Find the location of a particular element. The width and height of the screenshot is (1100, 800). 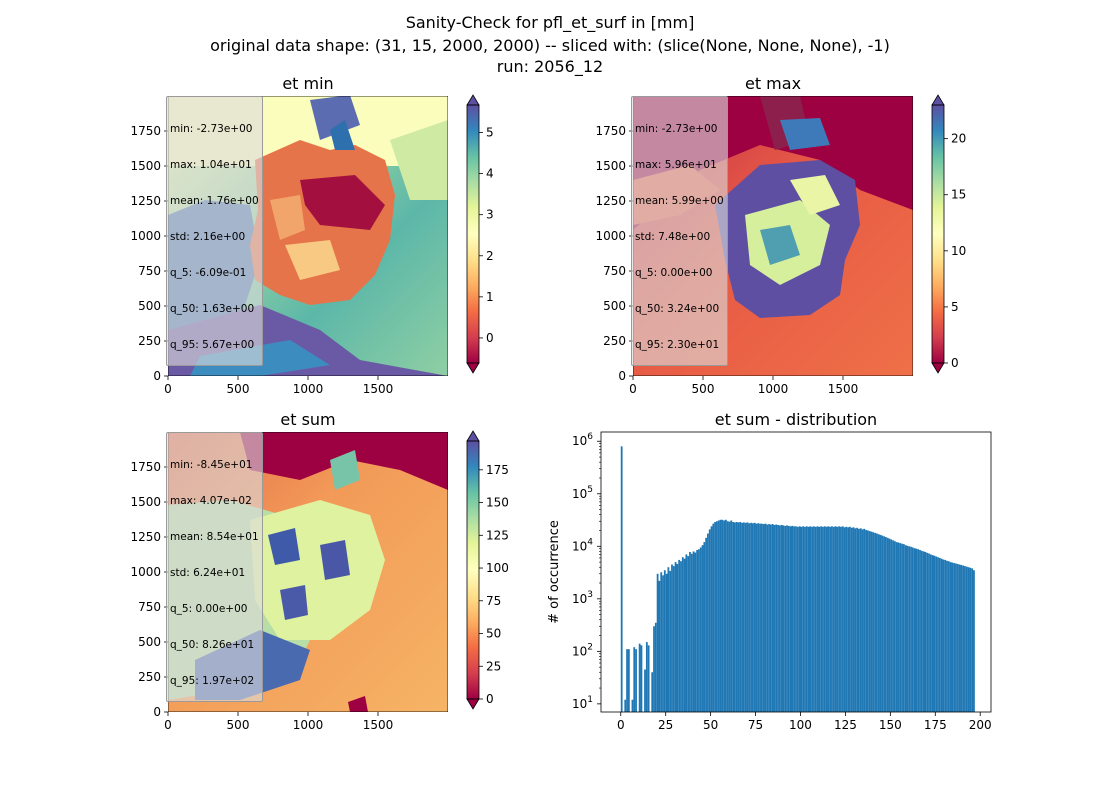

colorbar-tick-label: 175 is located at coordinates (497, 470).